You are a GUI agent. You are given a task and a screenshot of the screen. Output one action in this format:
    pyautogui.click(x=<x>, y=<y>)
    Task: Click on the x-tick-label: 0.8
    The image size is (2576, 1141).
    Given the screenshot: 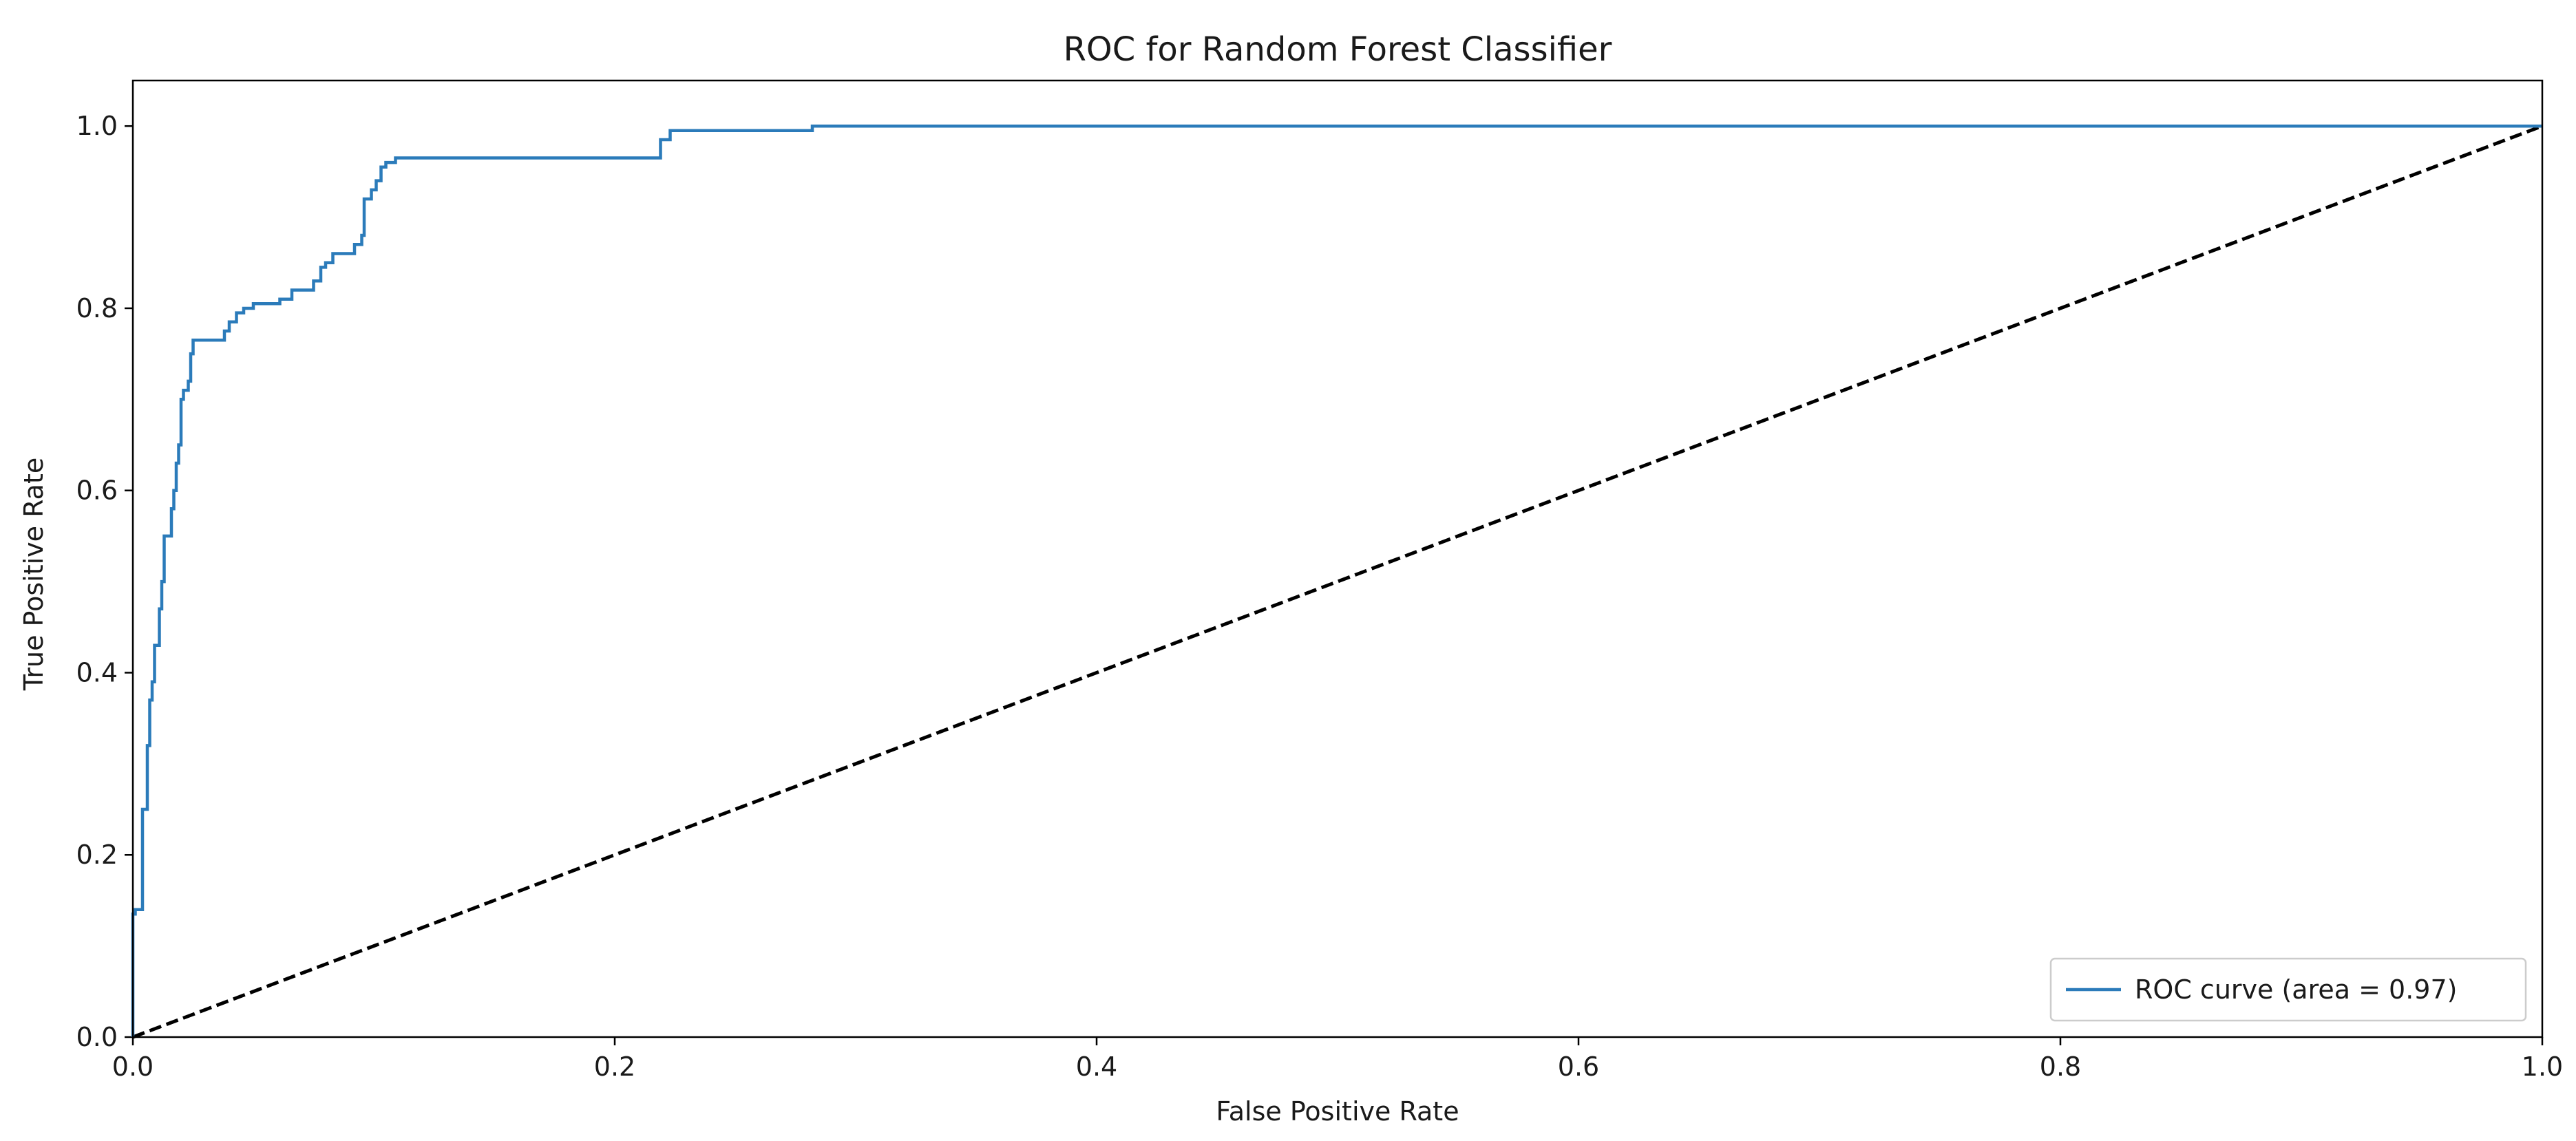 What is the action you would take?
    pyautogui.click(x=2060, y=1067)
    